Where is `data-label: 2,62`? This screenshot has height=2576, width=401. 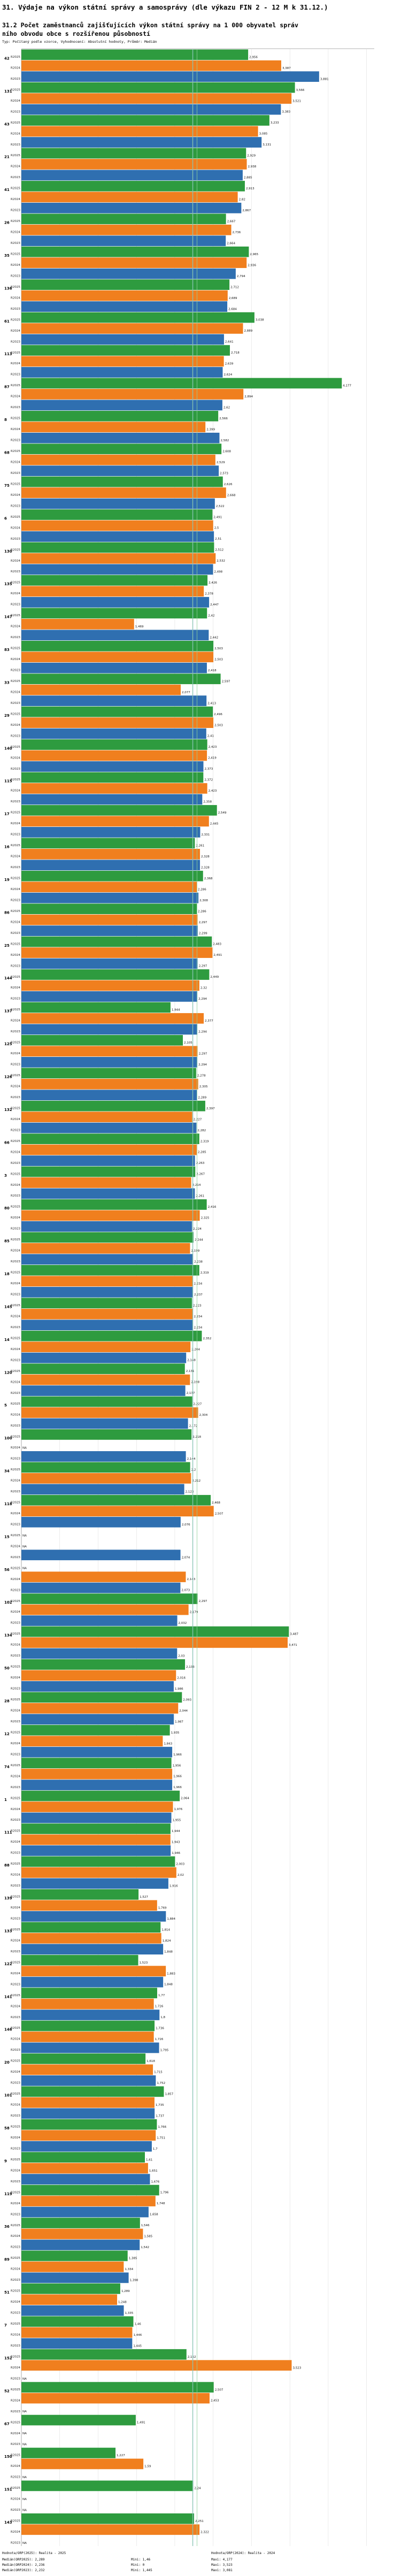 data-label: 2,62 is located at coordinates (226, 408).